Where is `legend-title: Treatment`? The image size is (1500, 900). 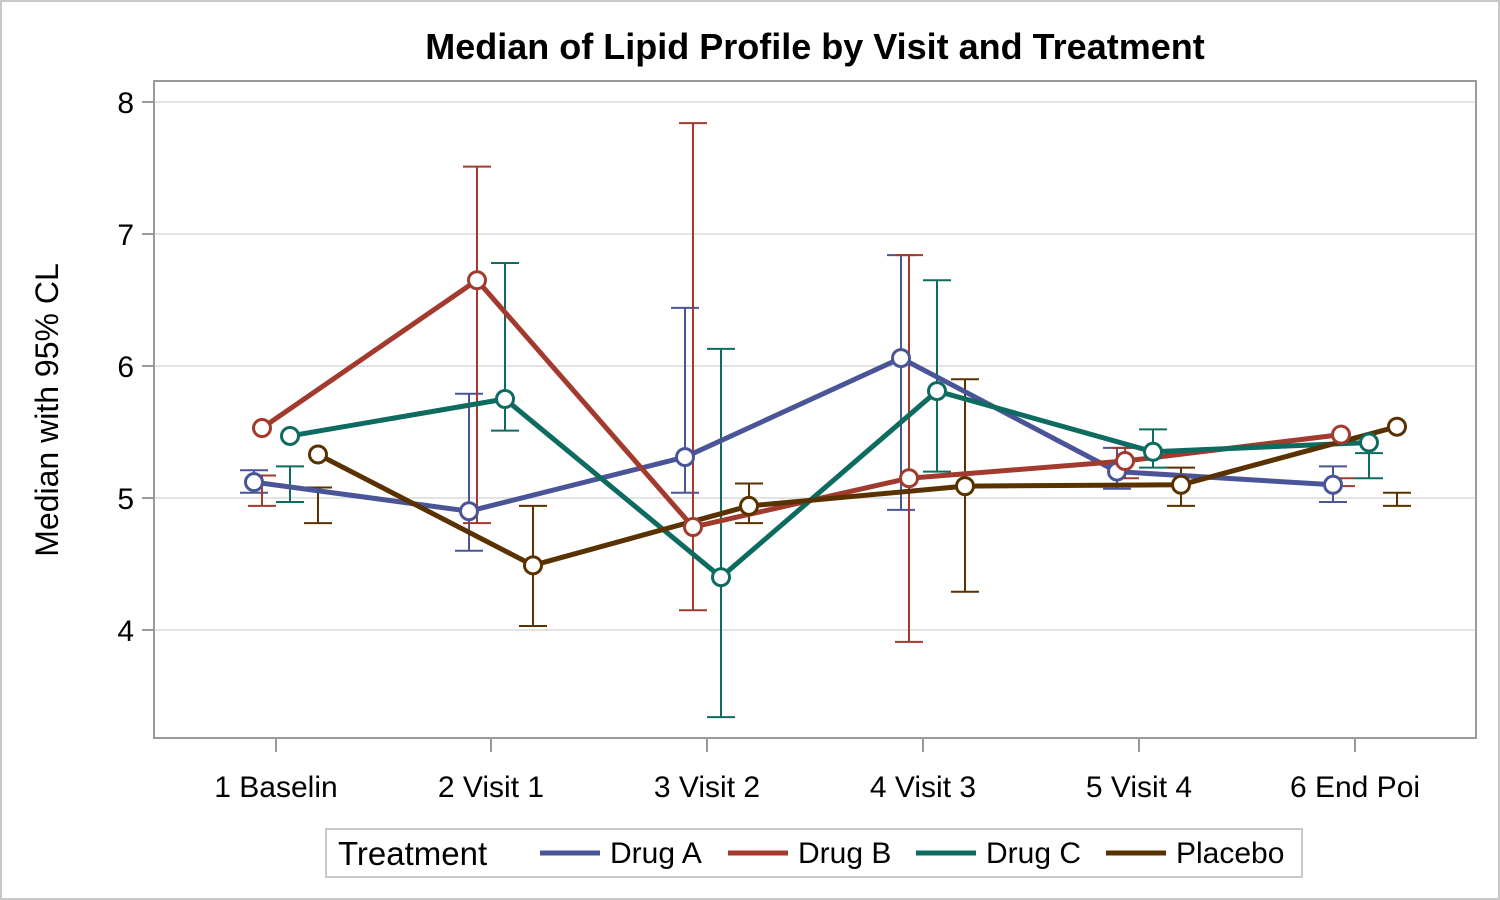 legend-title: Treatment is located at coordinates (412, 853).